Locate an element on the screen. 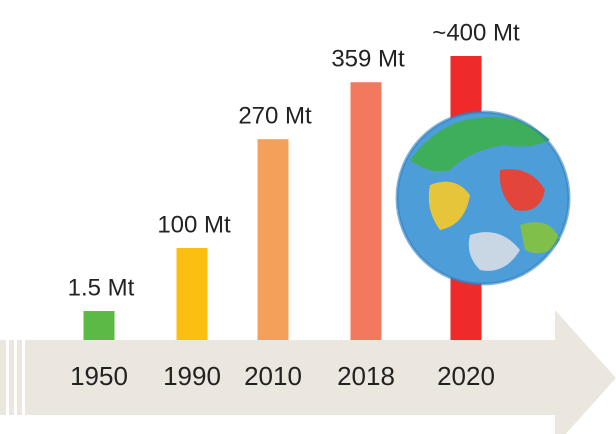 Image resolution: width=616 pixels, height=434 pixels. value-label: 270 Mt is located at coordinates (275, 116).